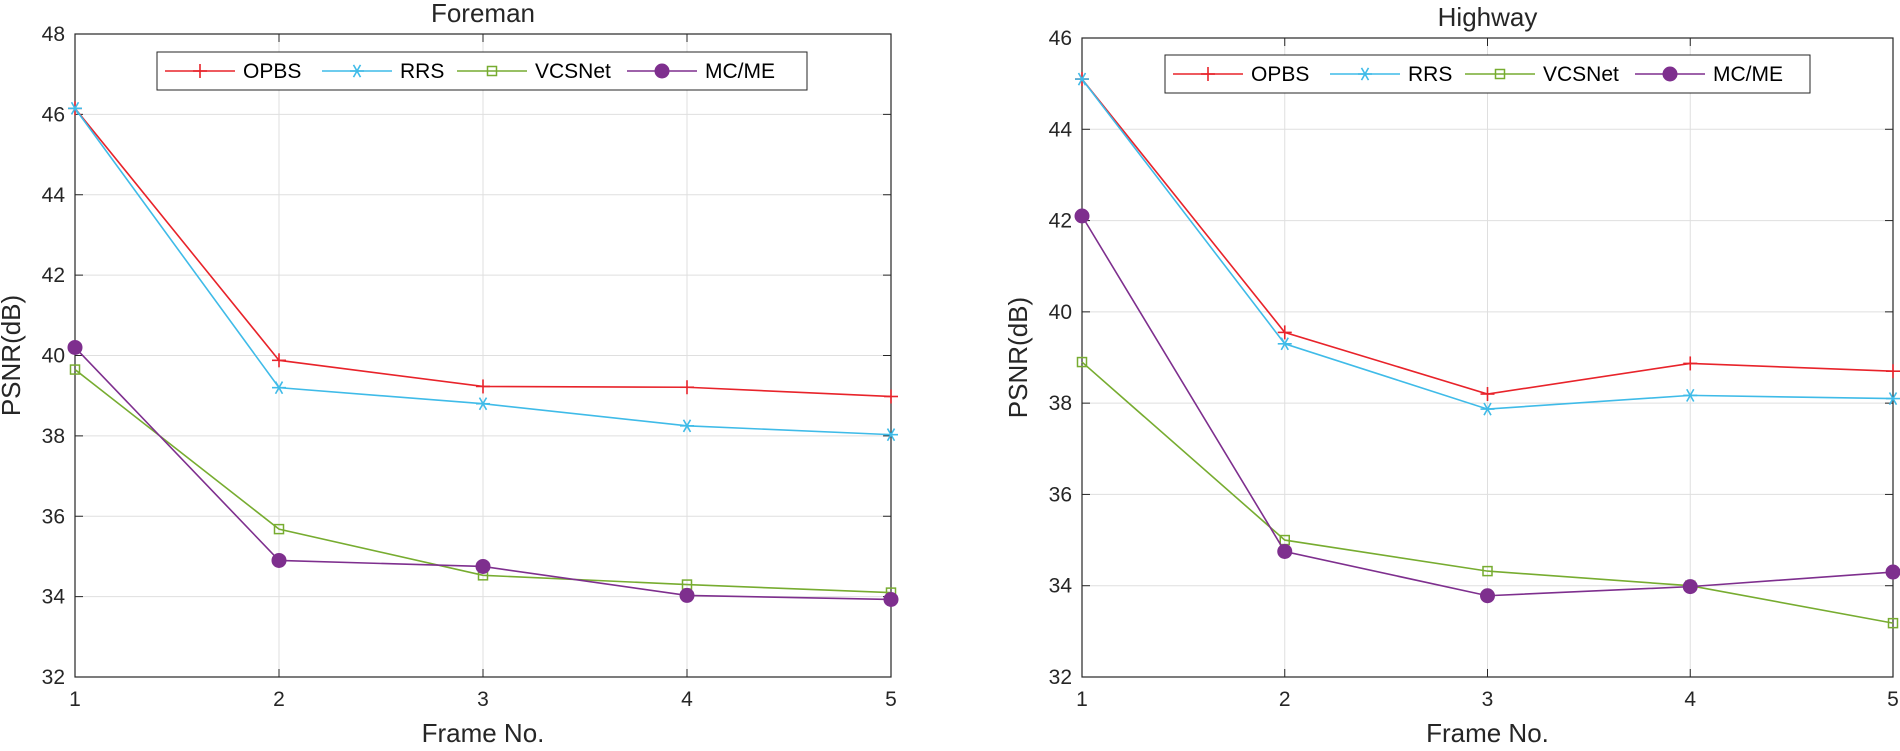 Image resolution: width=1900 pixels, height=751 pixels. I want to click on chart-title: Highway, so click(1488, 17).